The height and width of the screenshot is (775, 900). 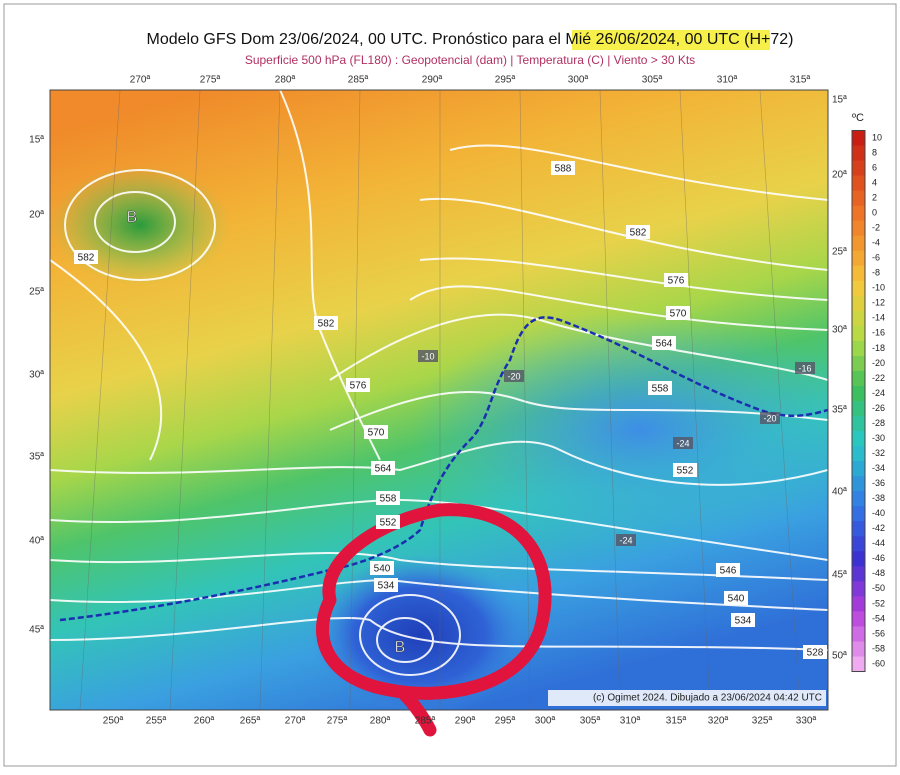 What do you see at coordinates (858, 118) in the screenshot?
I see `colorbar-unit: ºC` at bounding box center [858, 118].